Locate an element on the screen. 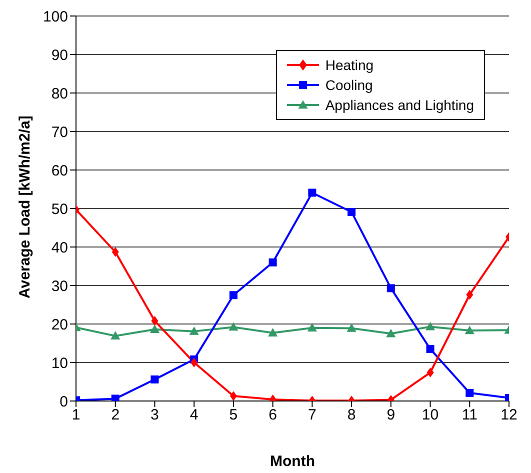 The image size is (531, 473). y-tick-label: 30 is located at coordinates (59, 286).